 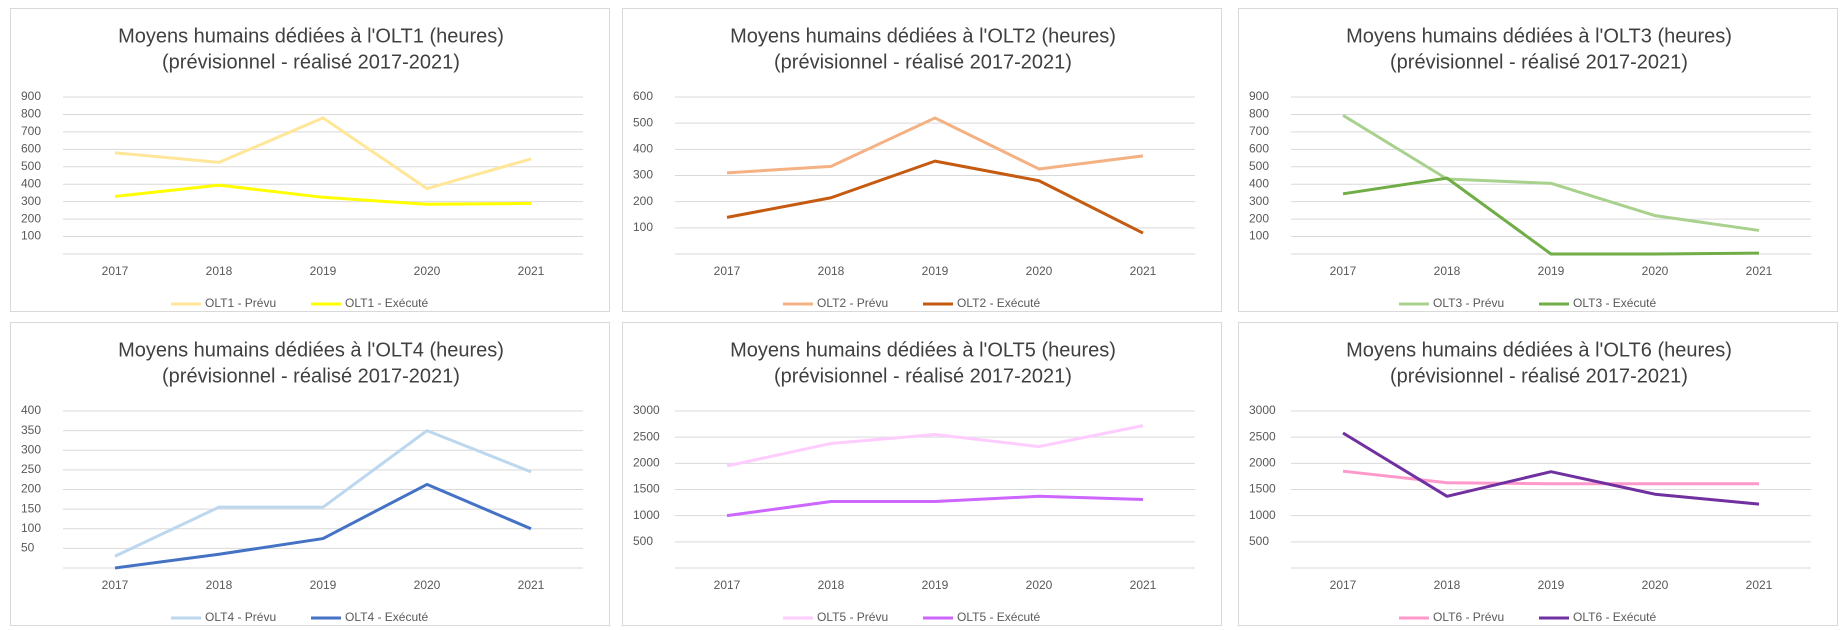 What do you see at coordinates (852, 303) in the screenshot?
I see `legend-label: OLT2 - Prévu` at bounding box center [852, 303].